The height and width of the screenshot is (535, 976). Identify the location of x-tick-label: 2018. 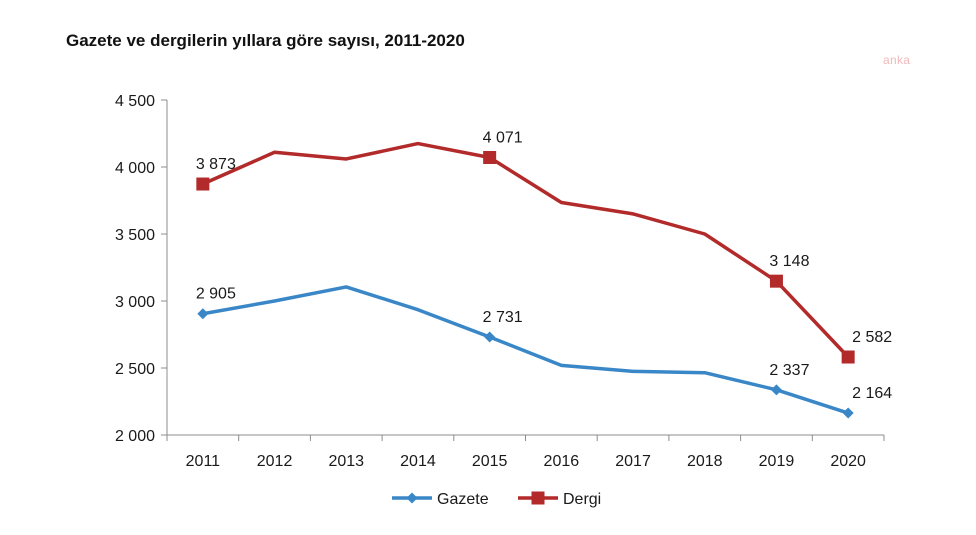
(705, 461).